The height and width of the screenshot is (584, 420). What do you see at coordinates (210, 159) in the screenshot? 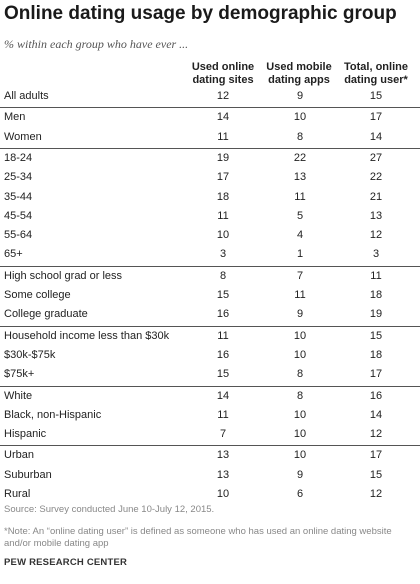
I see `table-row: 18-24 19 22 27` at bounding box center [210, 159].